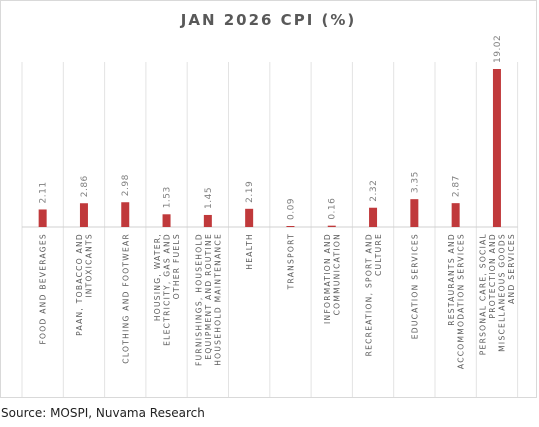 This screenshot has height=427, width=539. I want to click on category-label: CLOTHING AND FOOTWEAR, so click(125, 298).